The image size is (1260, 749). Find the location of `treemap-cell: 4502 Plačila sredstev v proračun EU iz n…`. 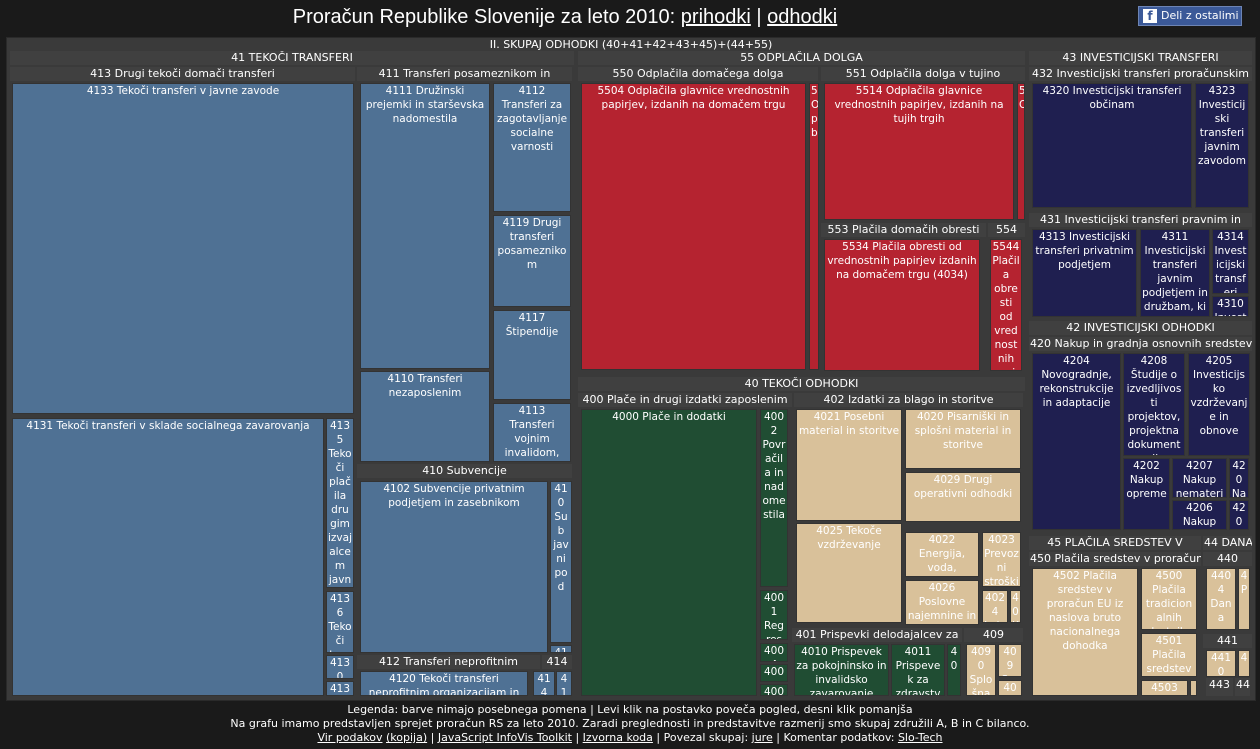

treemap-cell: 4502 Plačila sredstev v proračun EU iz n… is located at coordinates (1085, 632).